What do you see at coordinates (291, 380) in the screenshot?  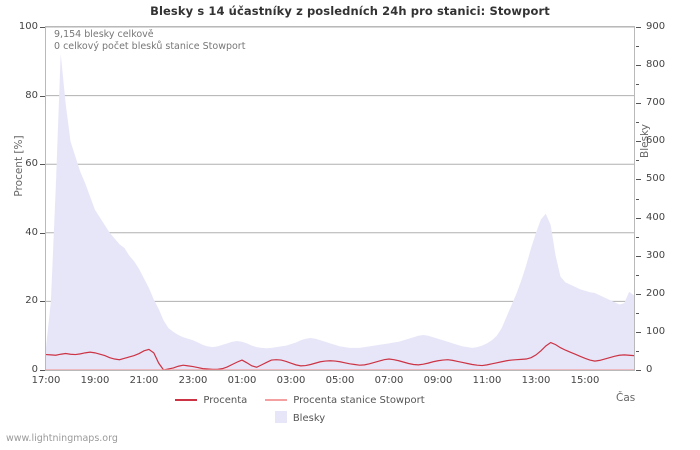 I see `x-axis-tick-label: 03:00` at bounding box center [291, 380].